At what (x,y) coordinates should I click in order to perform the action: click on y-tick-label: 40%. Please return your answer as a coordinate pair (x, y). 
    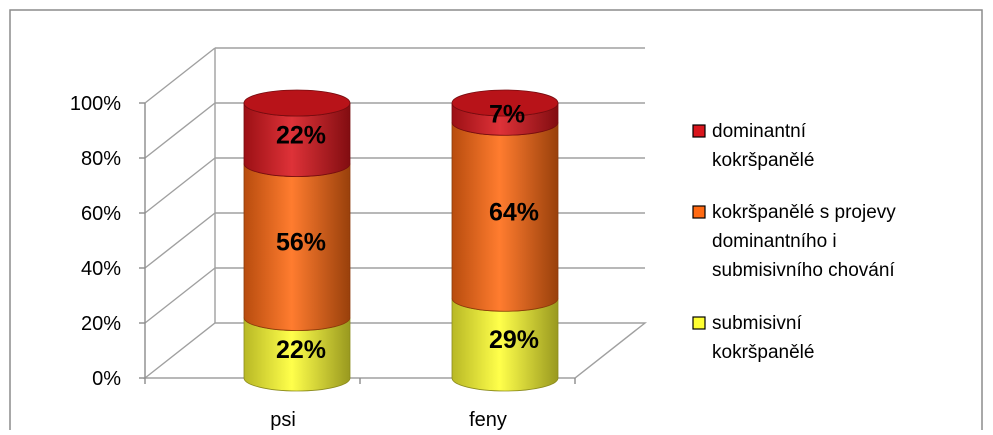
    Looking at the image, I should click on (101, 269).